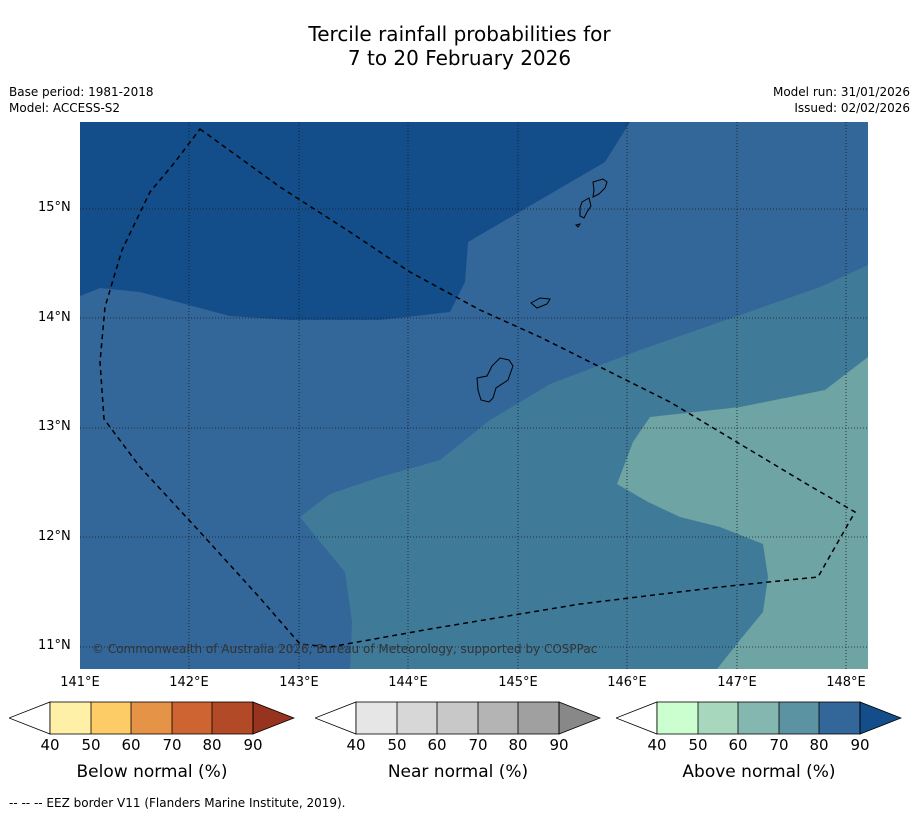 The height and width of the screenshot is (816, 919). I want to click on near-normal-tick-50: 50, so click(397, 745).